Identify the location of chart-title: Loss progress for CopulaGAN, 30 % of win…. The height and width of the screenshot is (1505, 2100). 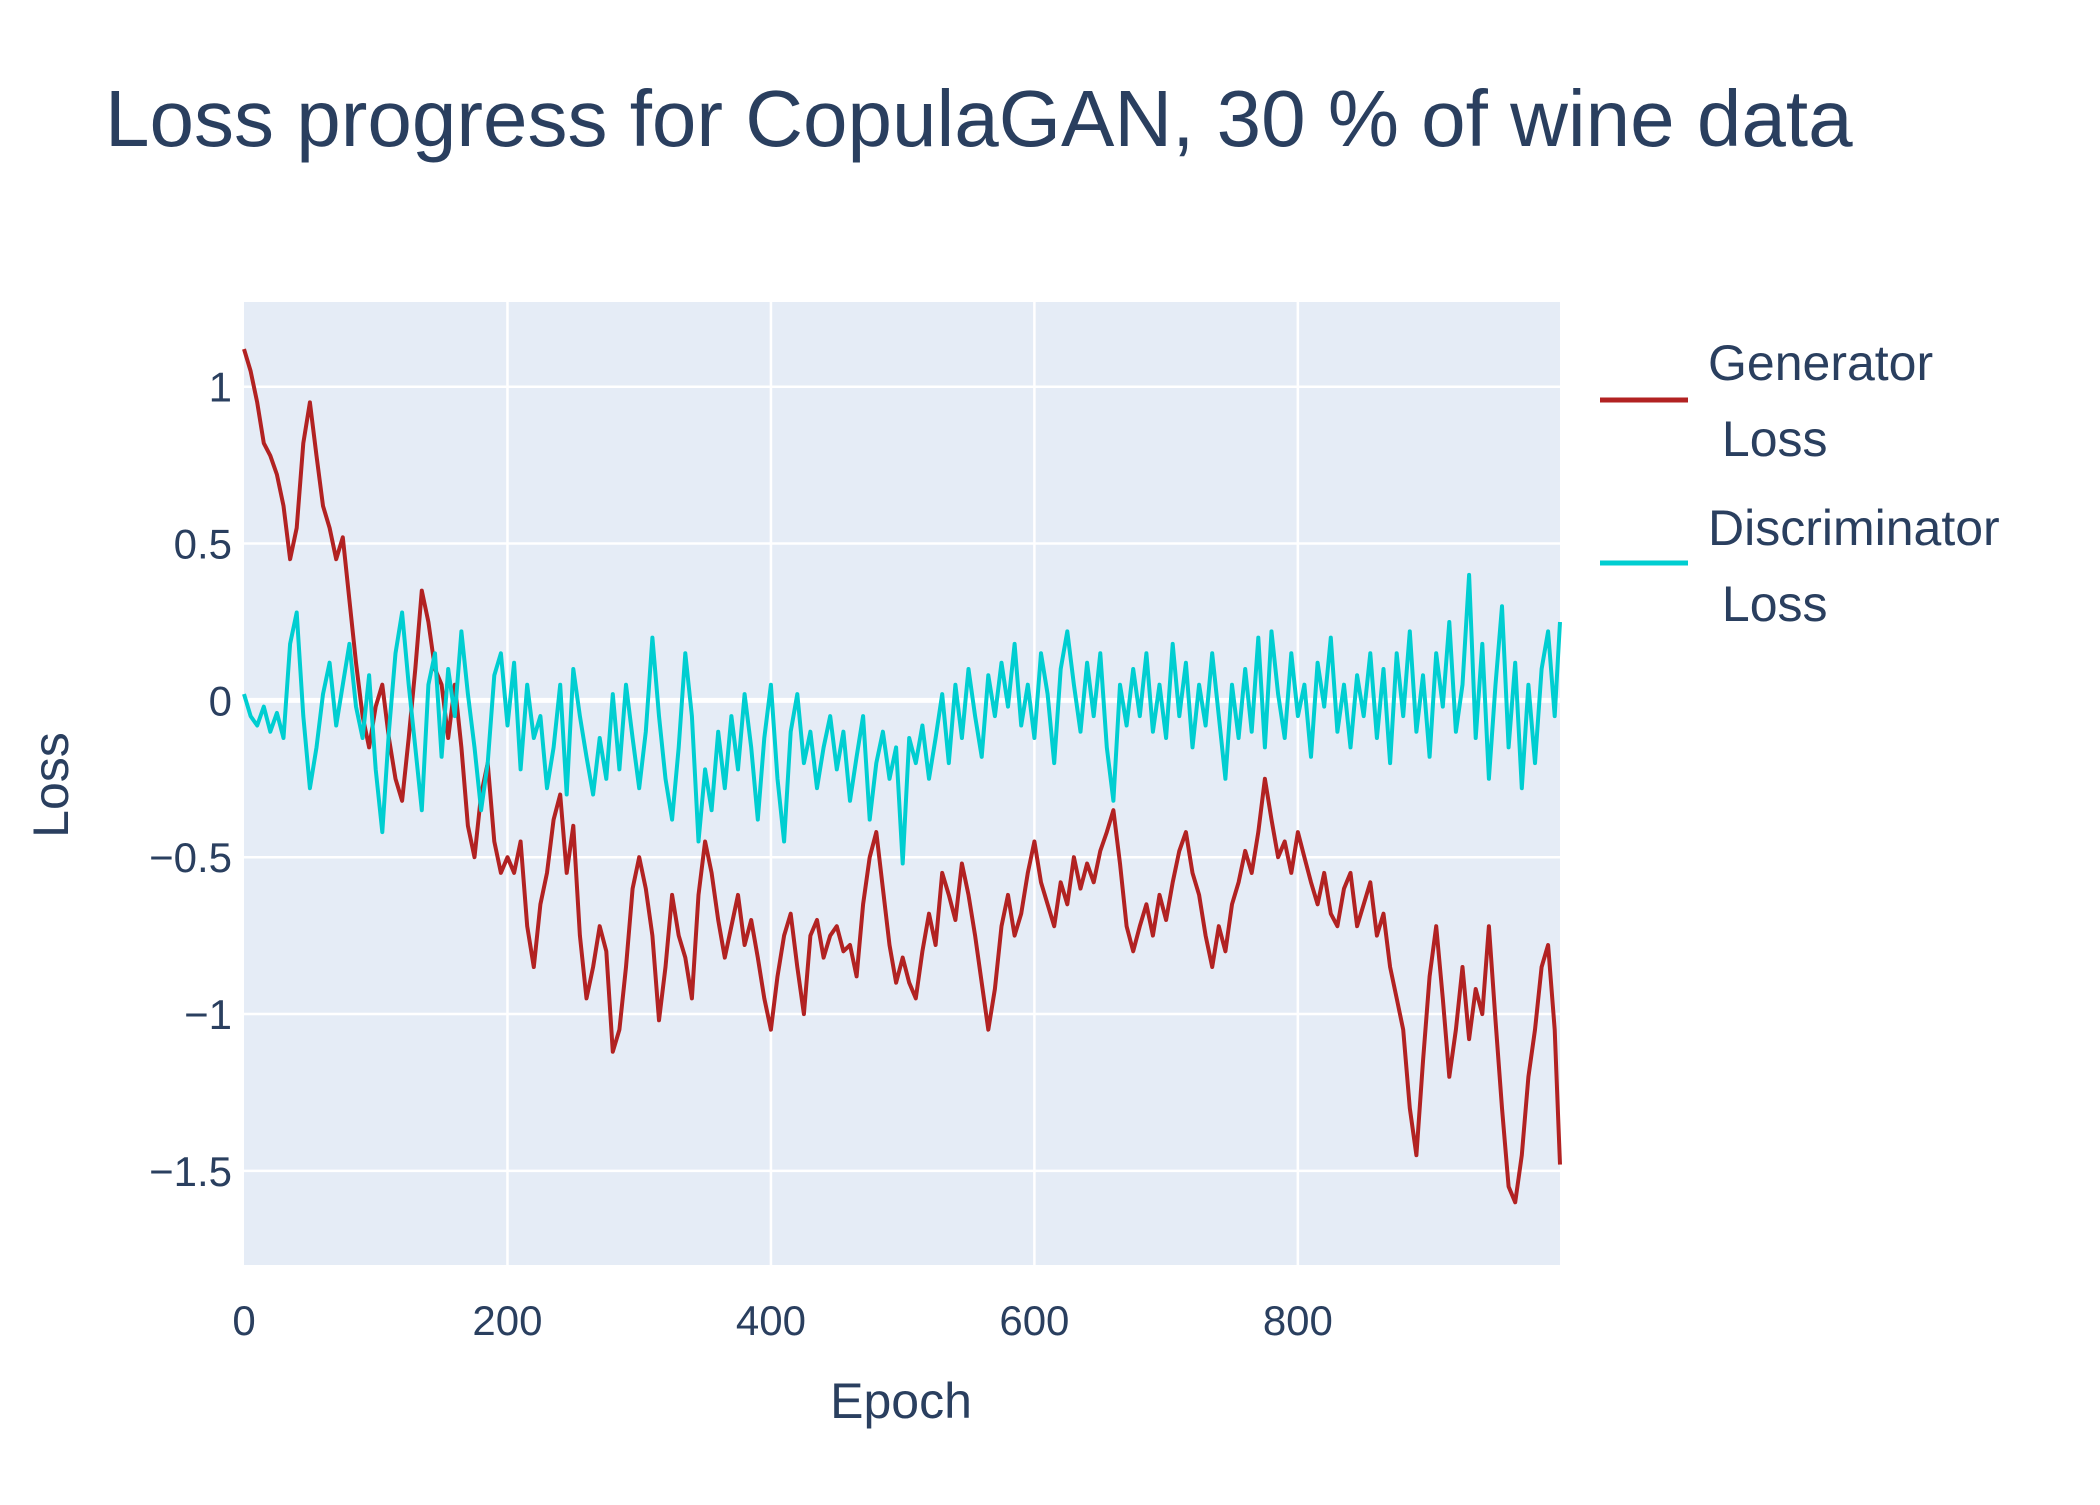
(979, 118).